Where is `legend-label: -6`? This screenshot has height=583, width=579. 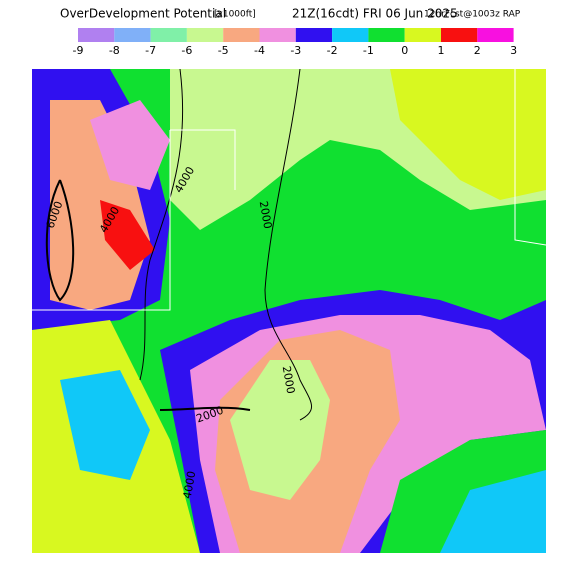 legend-label: -6 is located at coordinates (186, 50).